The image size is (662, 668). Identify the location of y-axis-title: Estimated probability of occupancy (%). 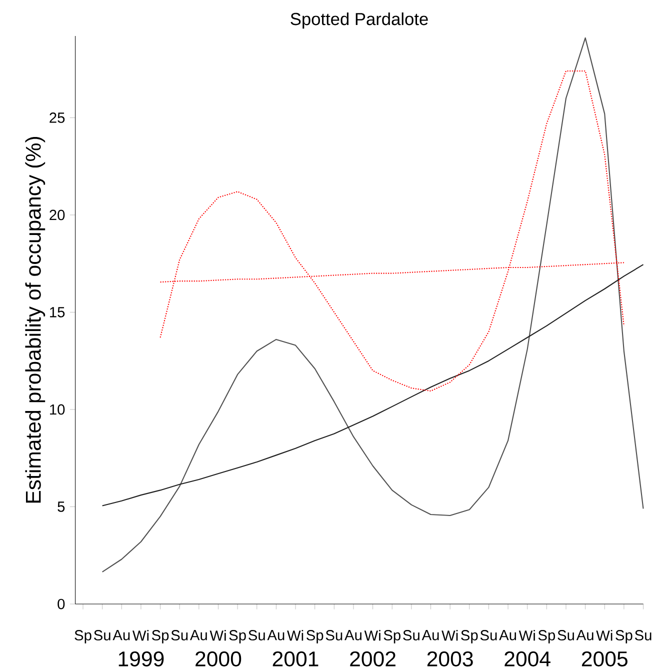
(35, 320).